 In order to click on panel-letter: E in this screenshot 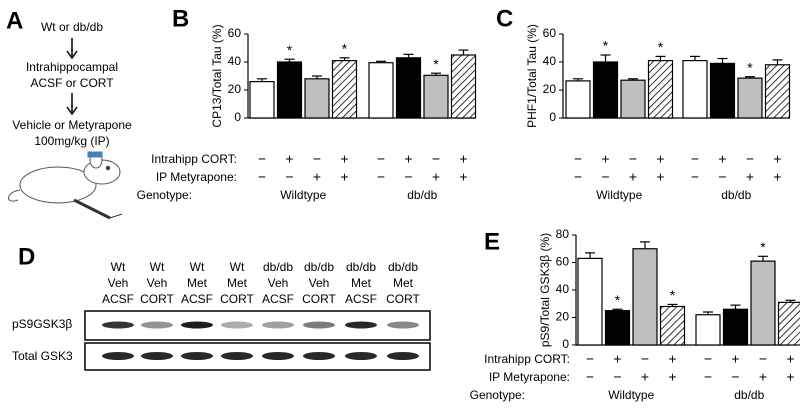, I will do `click(492, 241)`.